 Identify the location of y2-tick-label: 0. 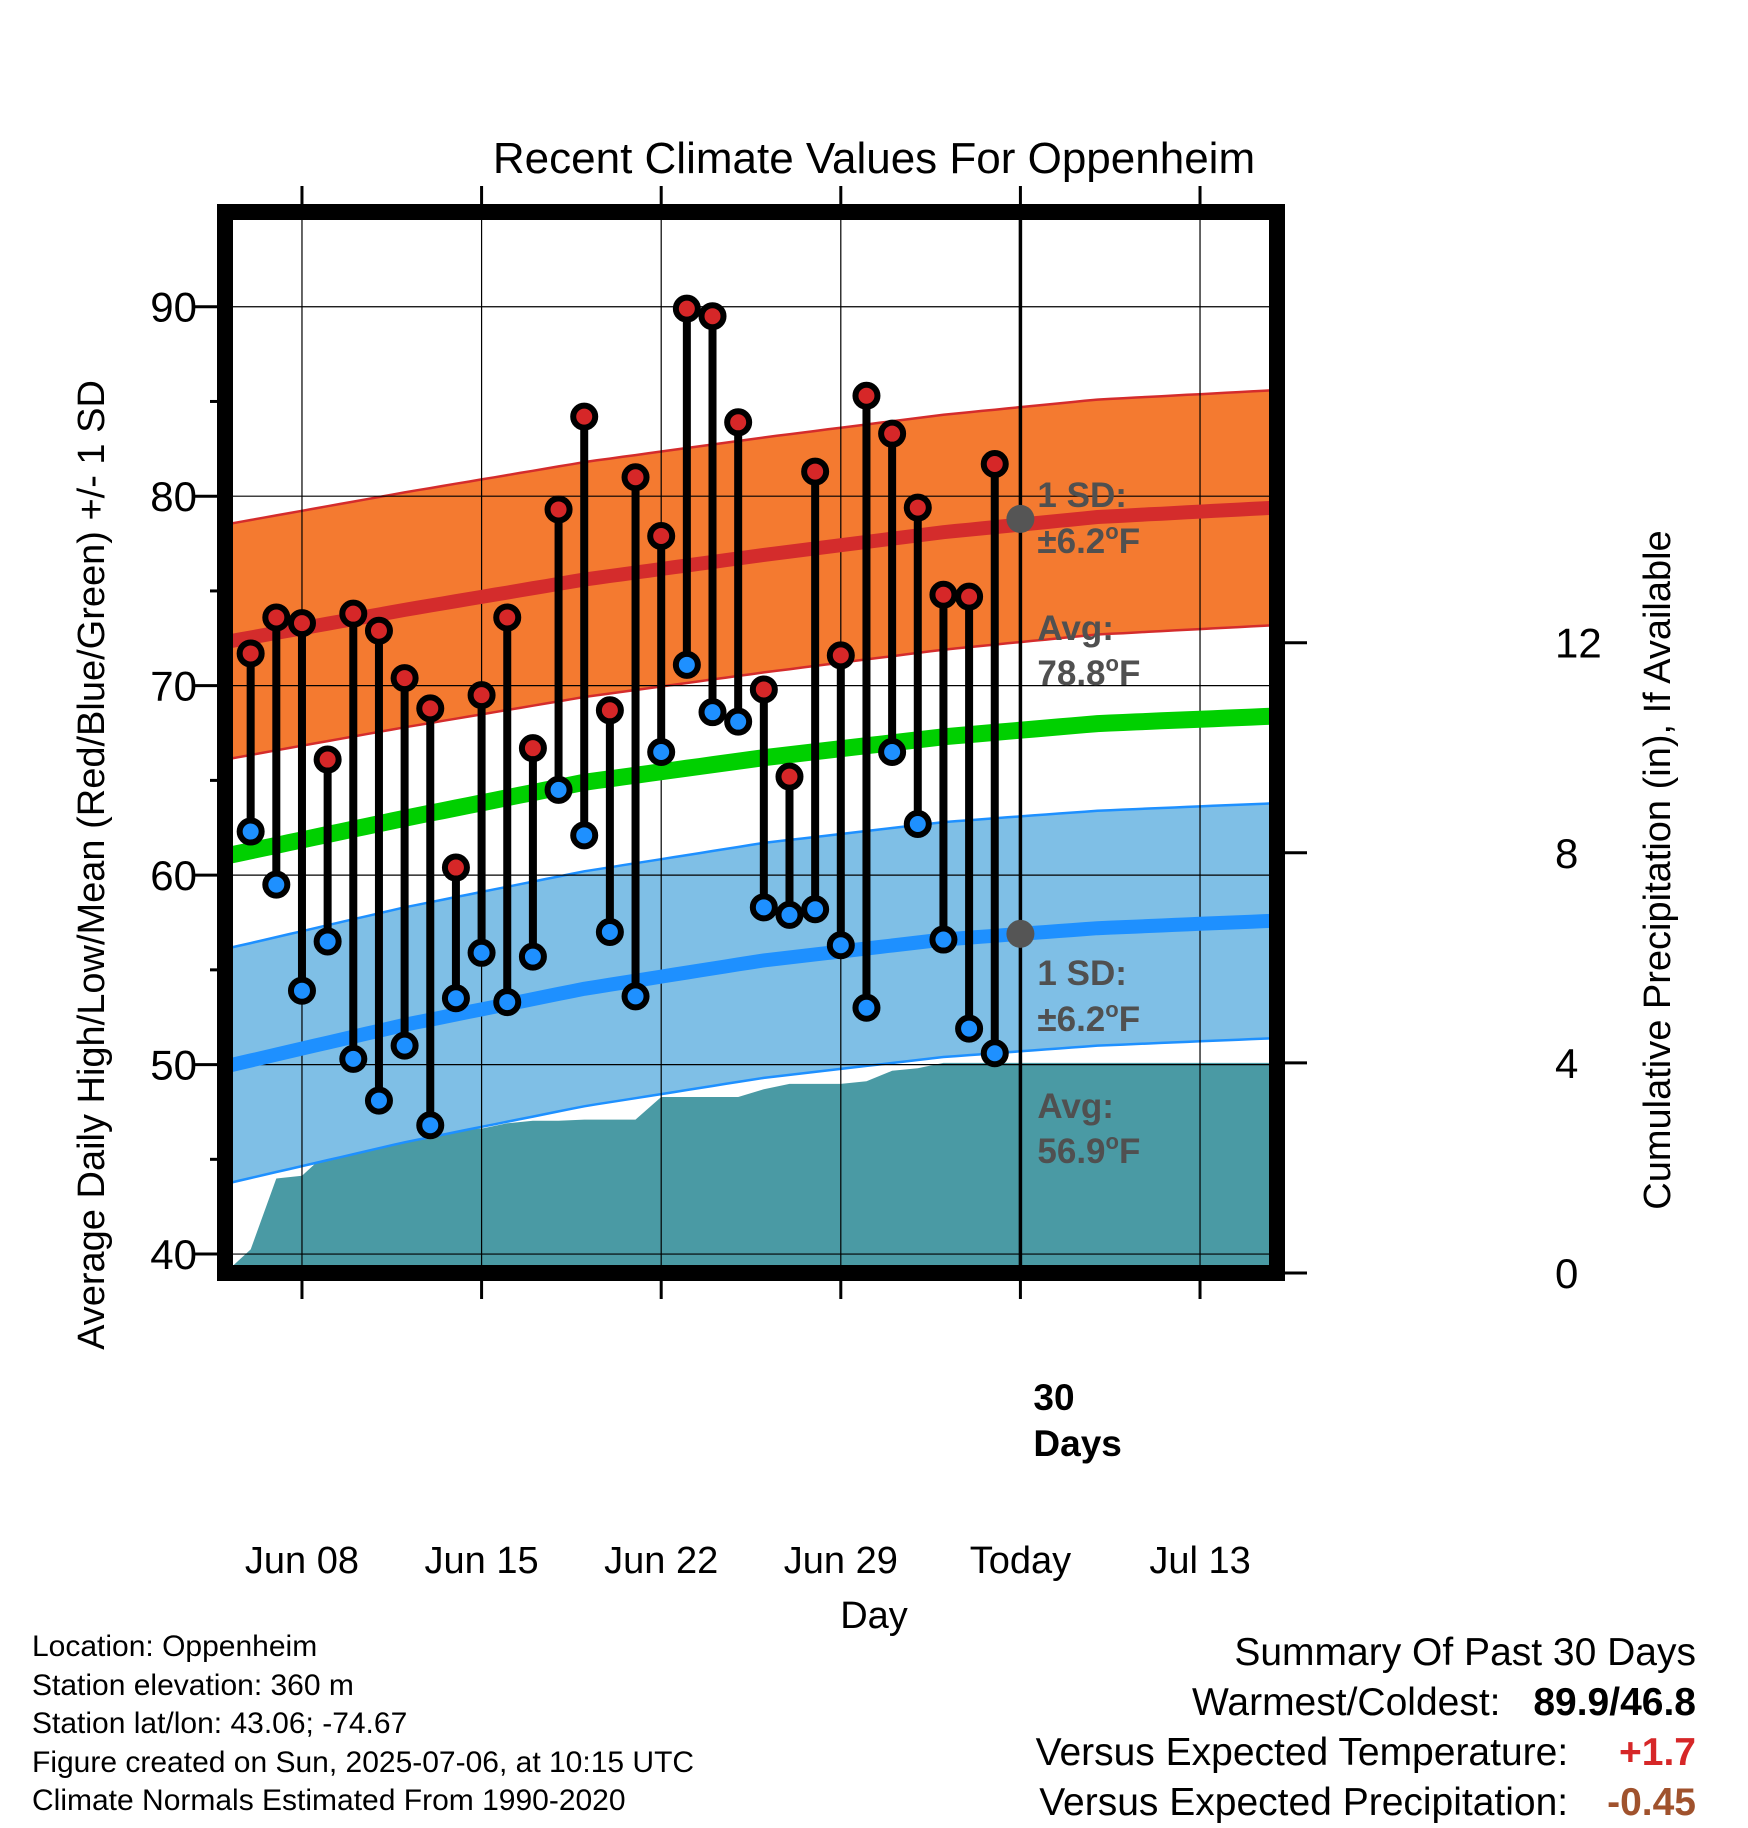
(1566, 1273).